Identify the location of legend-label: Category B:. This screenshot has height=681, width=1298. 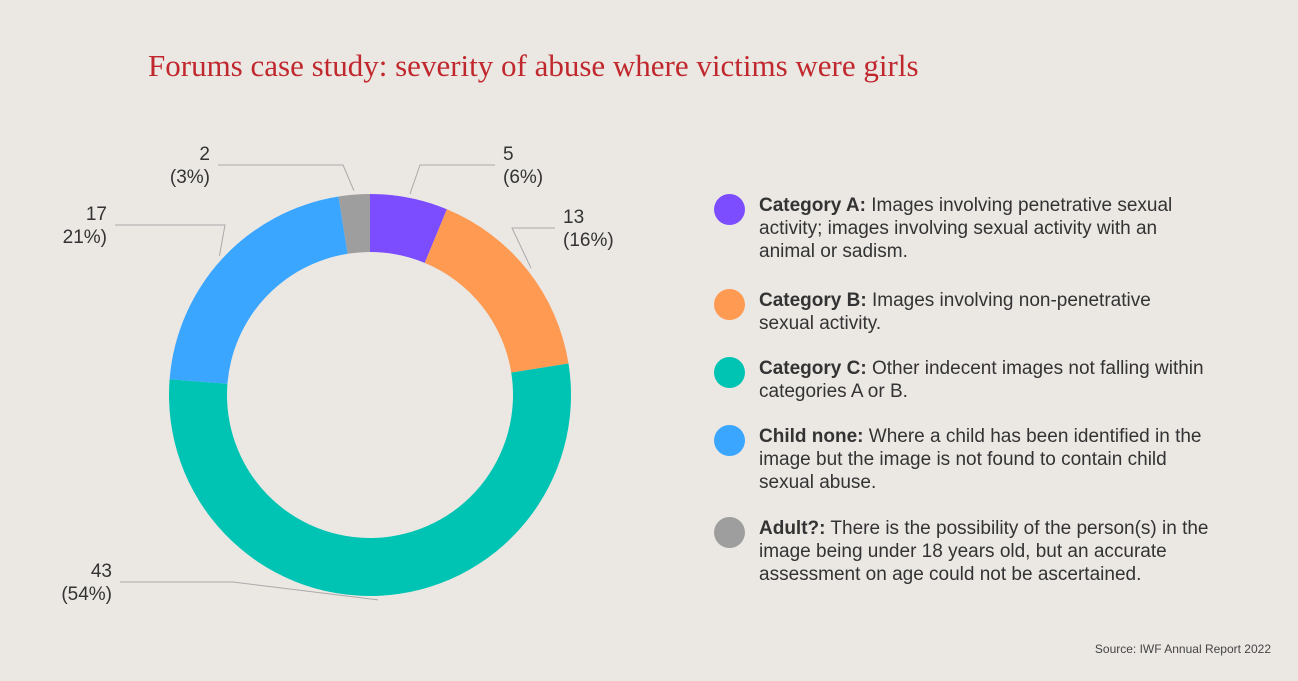
(813, 300).